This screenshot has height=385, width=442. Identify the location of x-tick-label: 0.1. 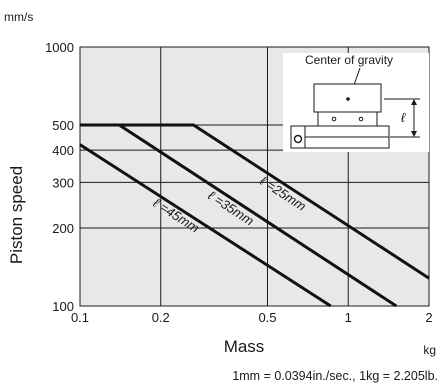
(80, 317).